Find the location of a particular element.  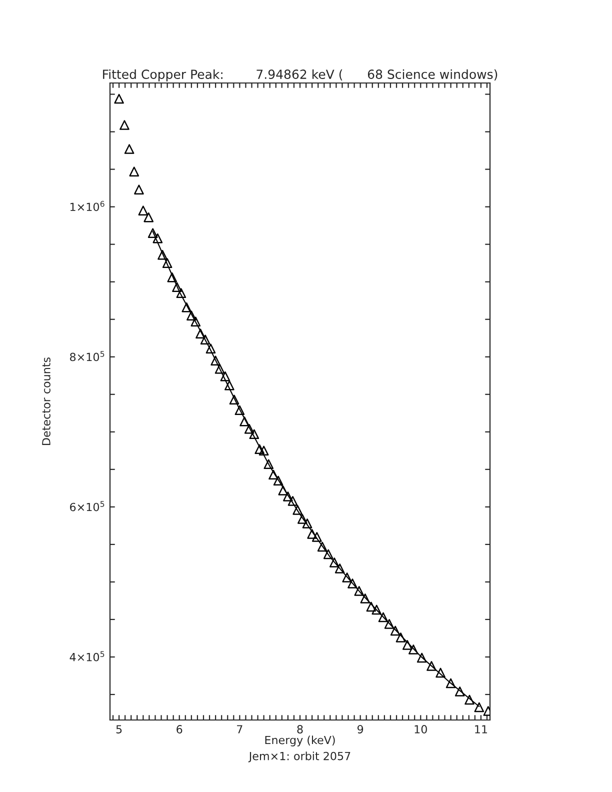

y-tick-label: 1×10$^{6}$ is located at coordinates (87, 206).